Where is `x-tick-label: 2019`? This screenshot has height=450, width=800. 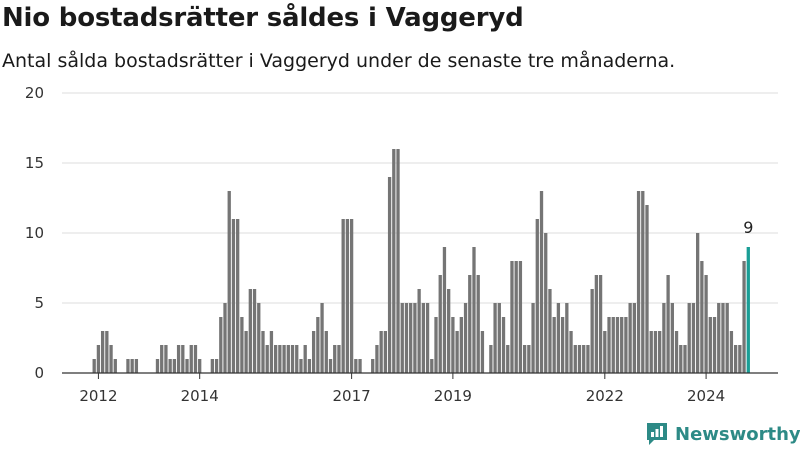 x-tick-label: 2019 is located at coordinates (453, 396).